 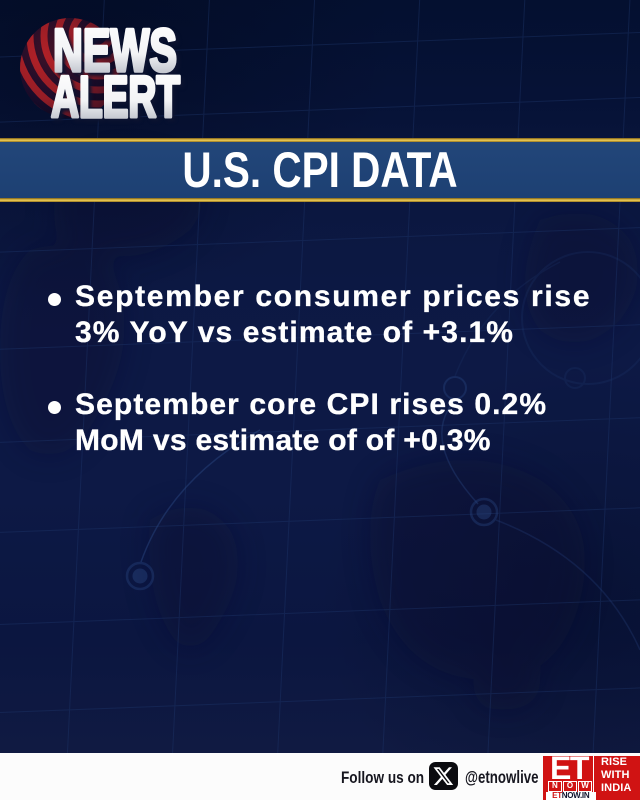 I want to click on svg-text: ALERT, so click(x=115, y=97).